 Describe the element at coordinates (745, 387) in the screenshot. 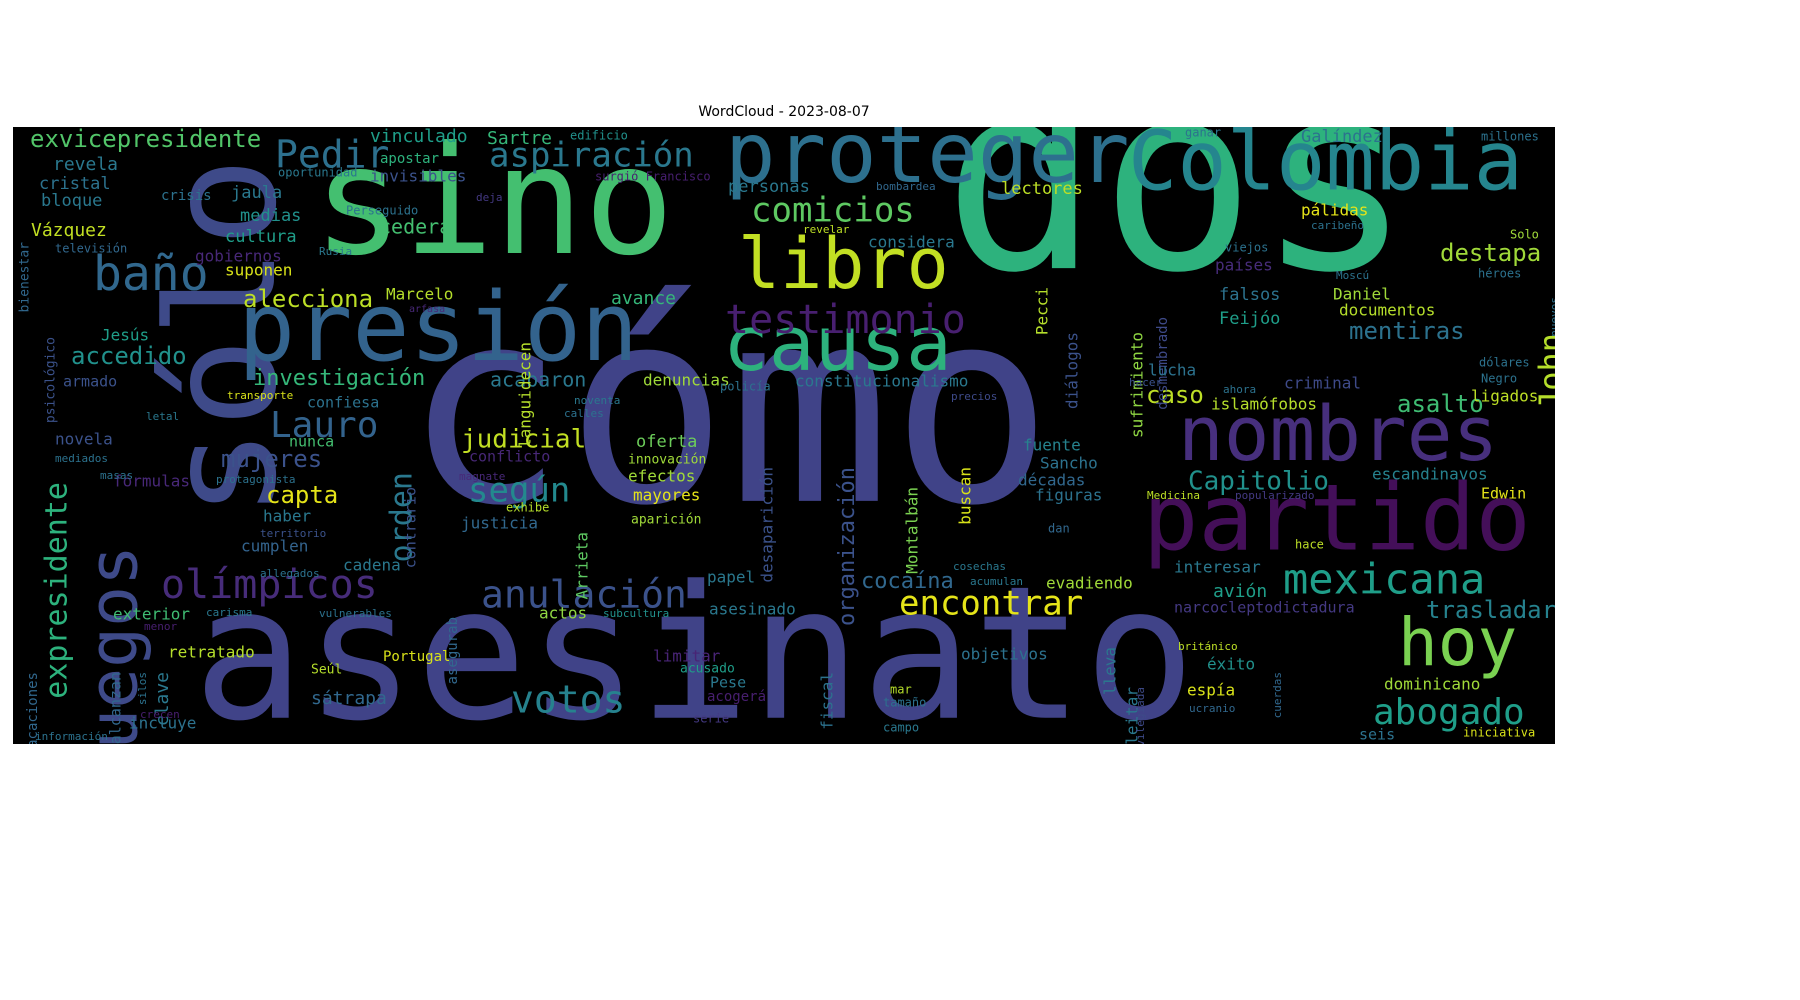

I see `word-179: policía` at that location.